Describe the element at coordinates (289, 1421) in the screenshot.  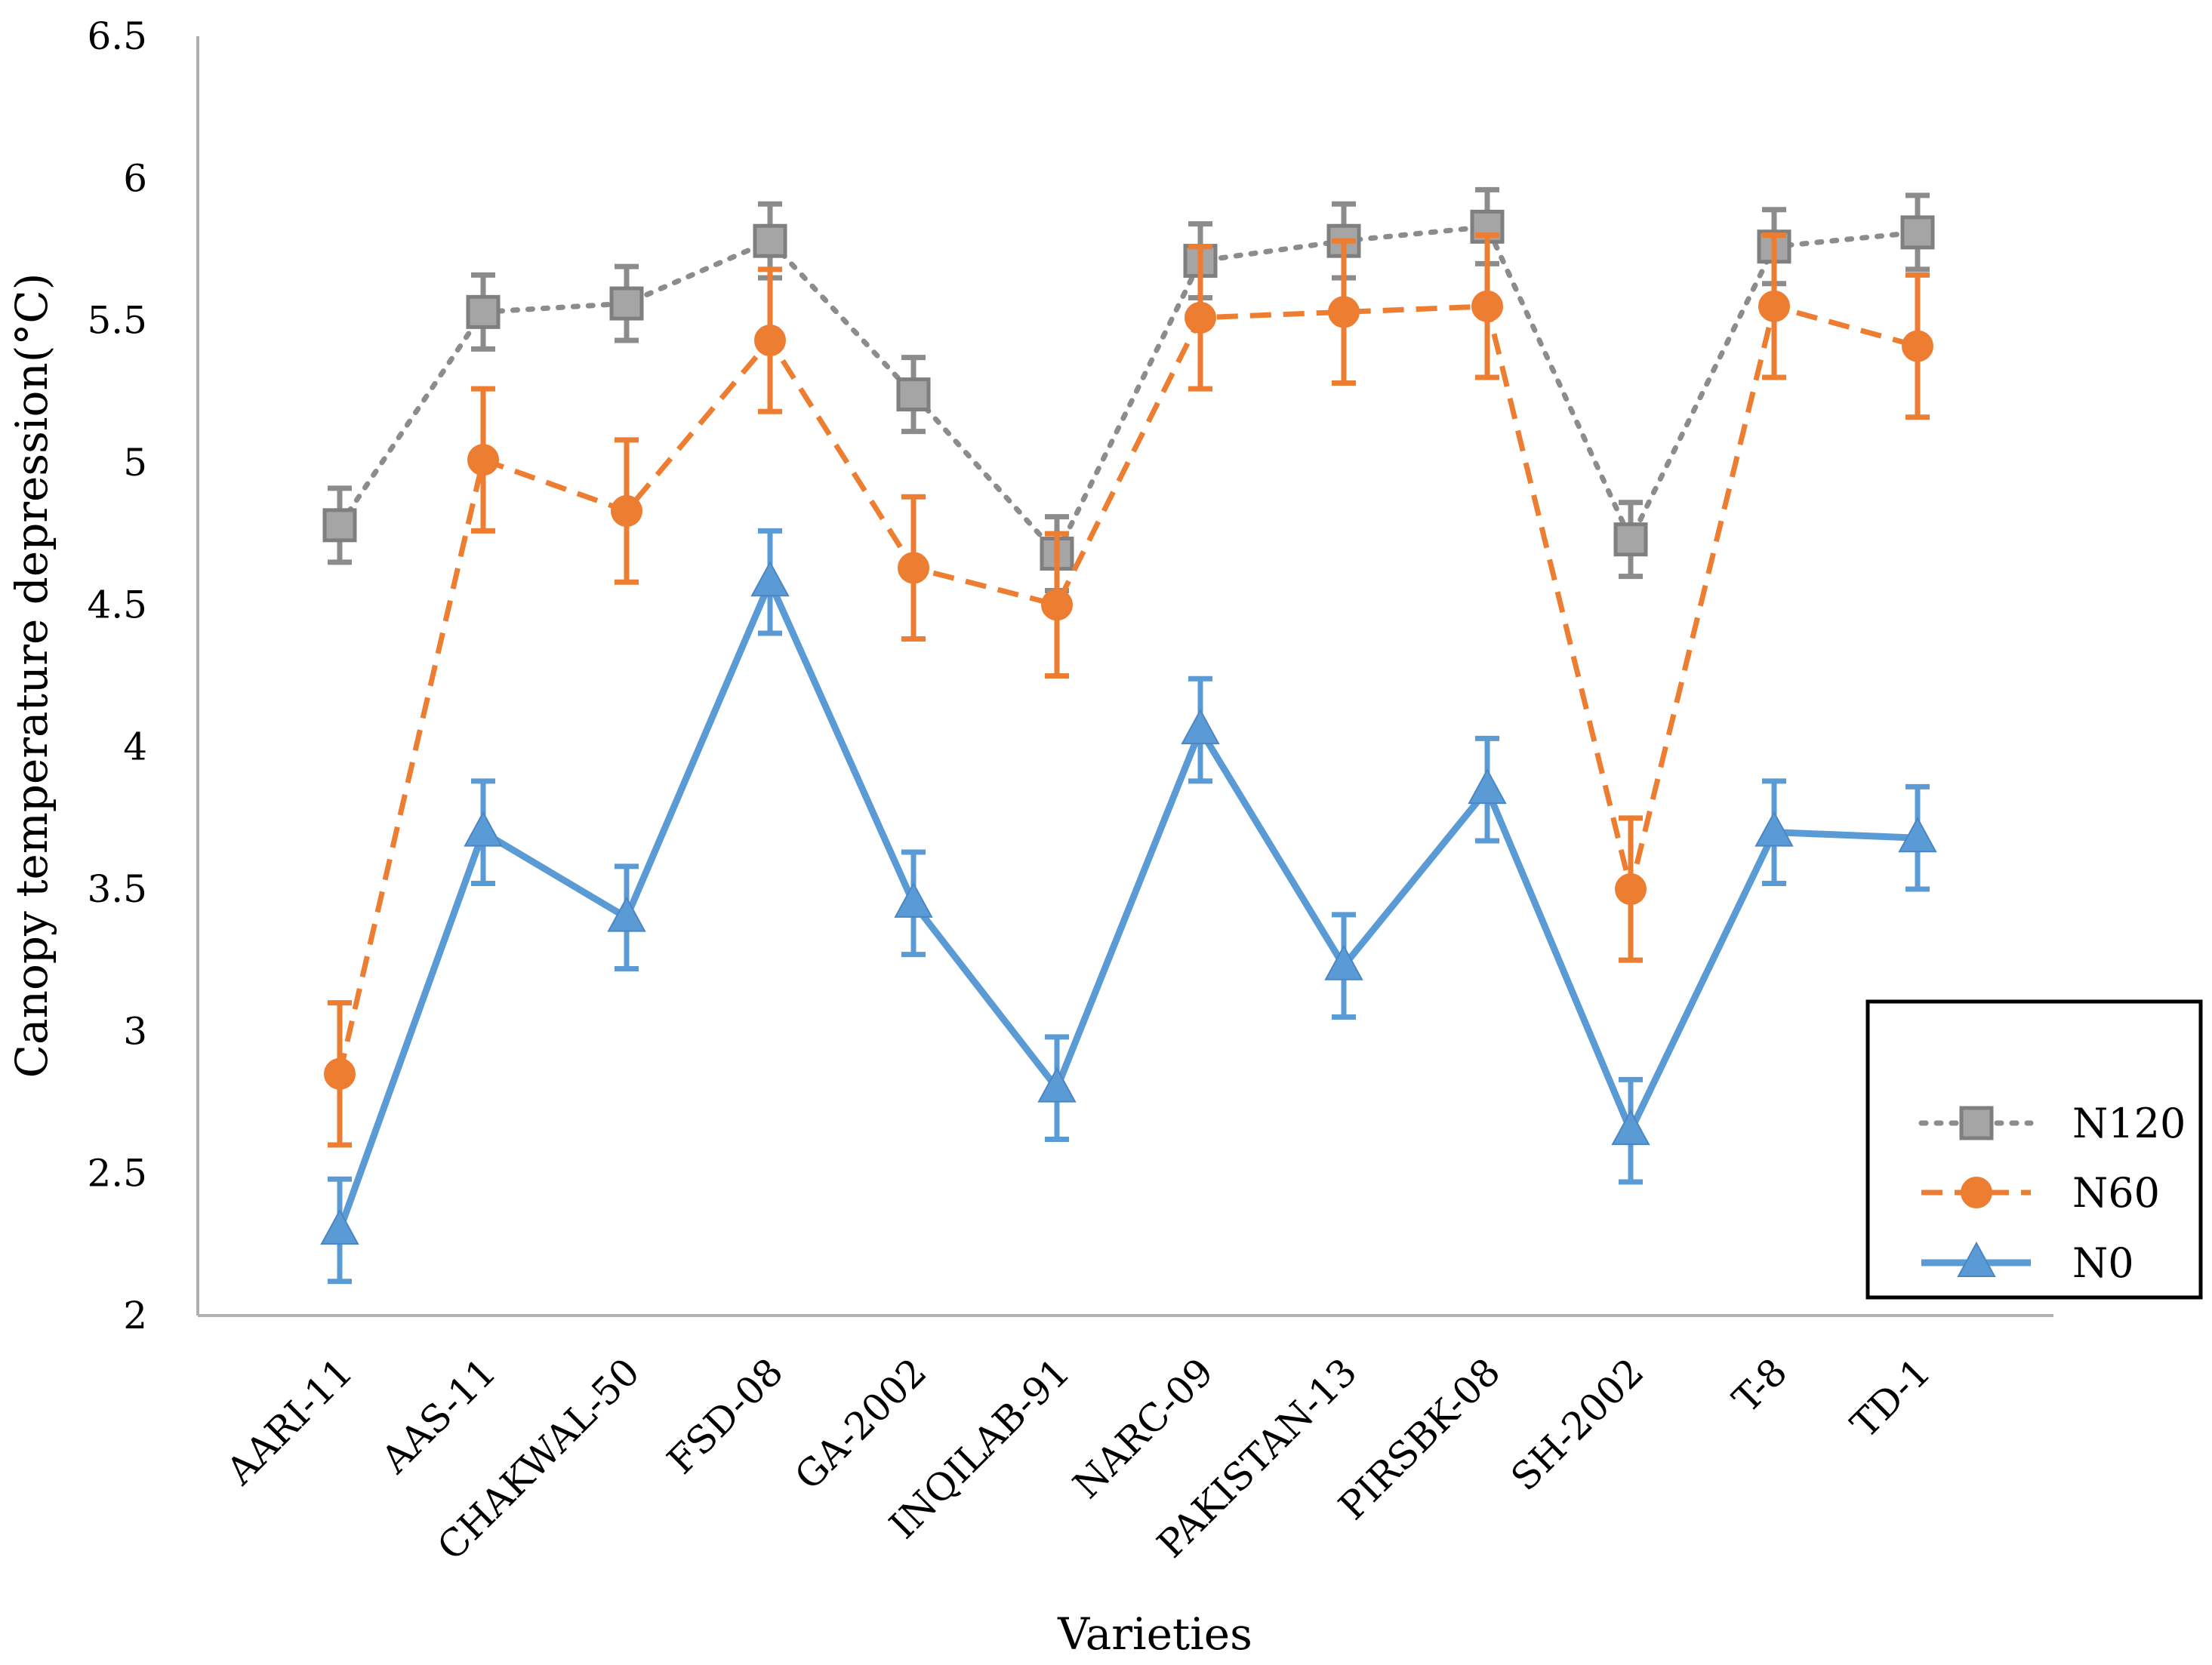
I see `x-tick-label: AARI-11` at that location.